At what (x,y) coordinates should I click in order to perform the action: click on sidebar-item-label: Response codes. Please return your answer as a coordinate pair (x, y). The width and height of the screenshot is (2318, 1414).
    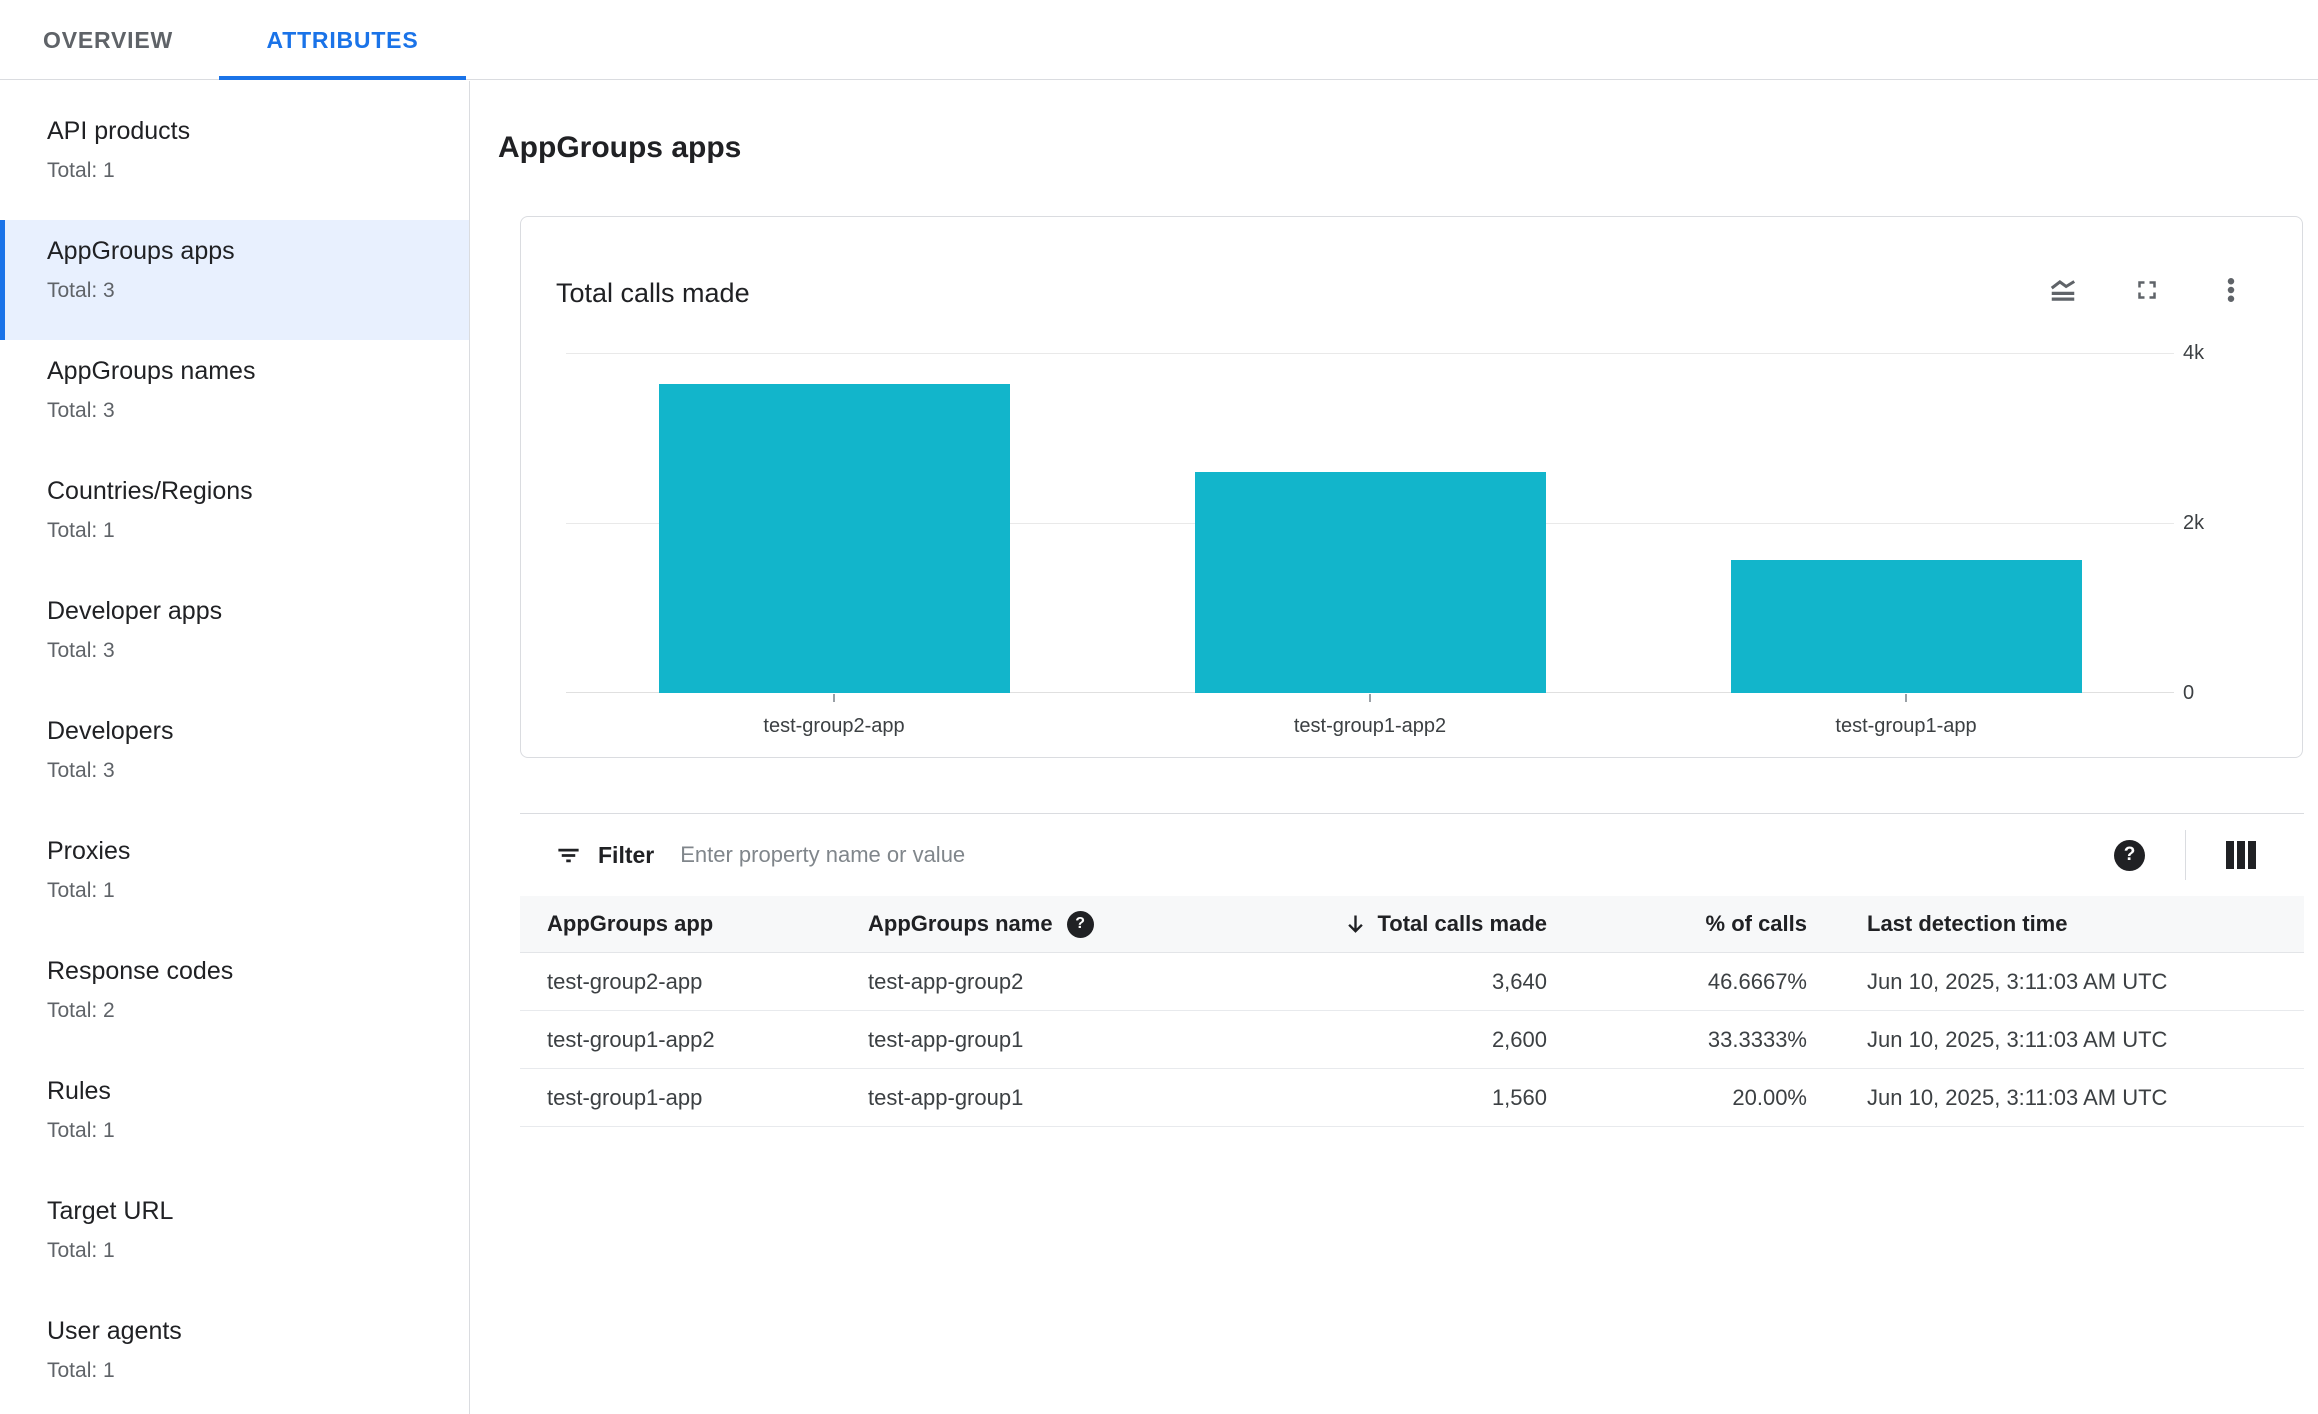
    Looking at the image, I should click on (140, 971).